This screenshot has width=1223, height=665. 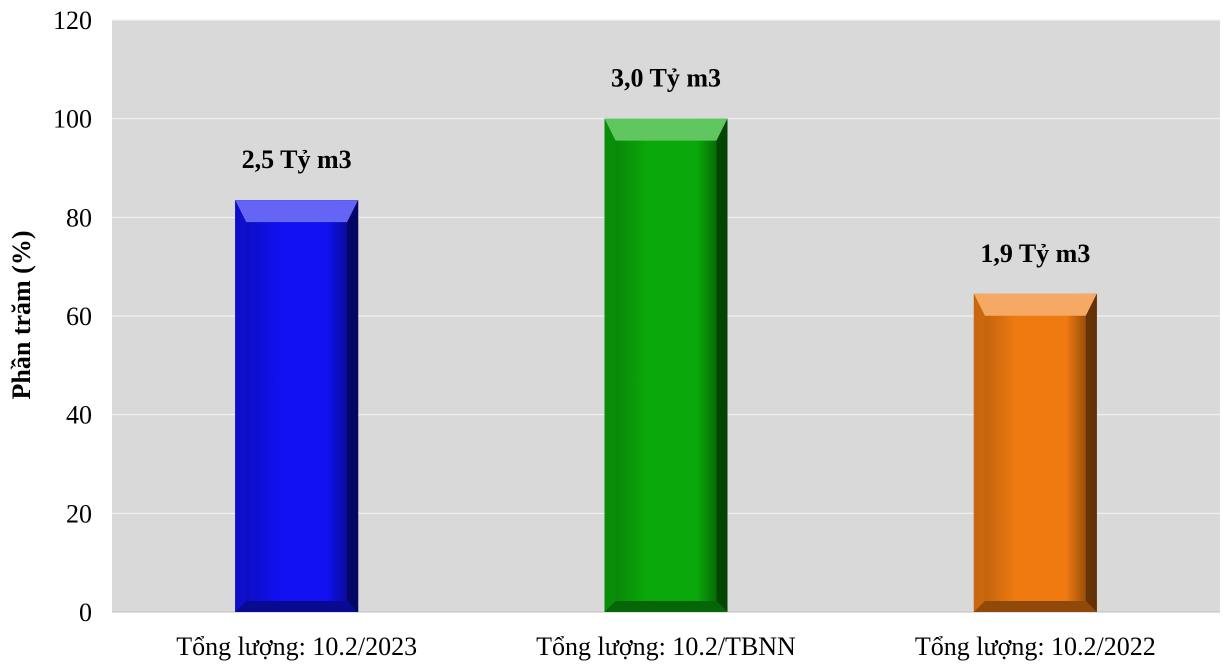 I want to click on y-axis-label: Phần trăm (%), so click(x=21, y=315).